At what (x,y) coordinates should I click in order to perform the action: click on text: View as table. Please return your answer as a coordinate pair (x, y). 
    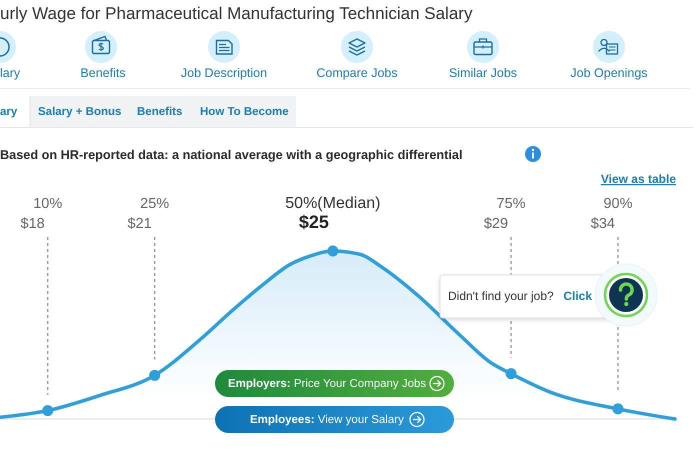
    Looking at the image, I should click on (638, 179).